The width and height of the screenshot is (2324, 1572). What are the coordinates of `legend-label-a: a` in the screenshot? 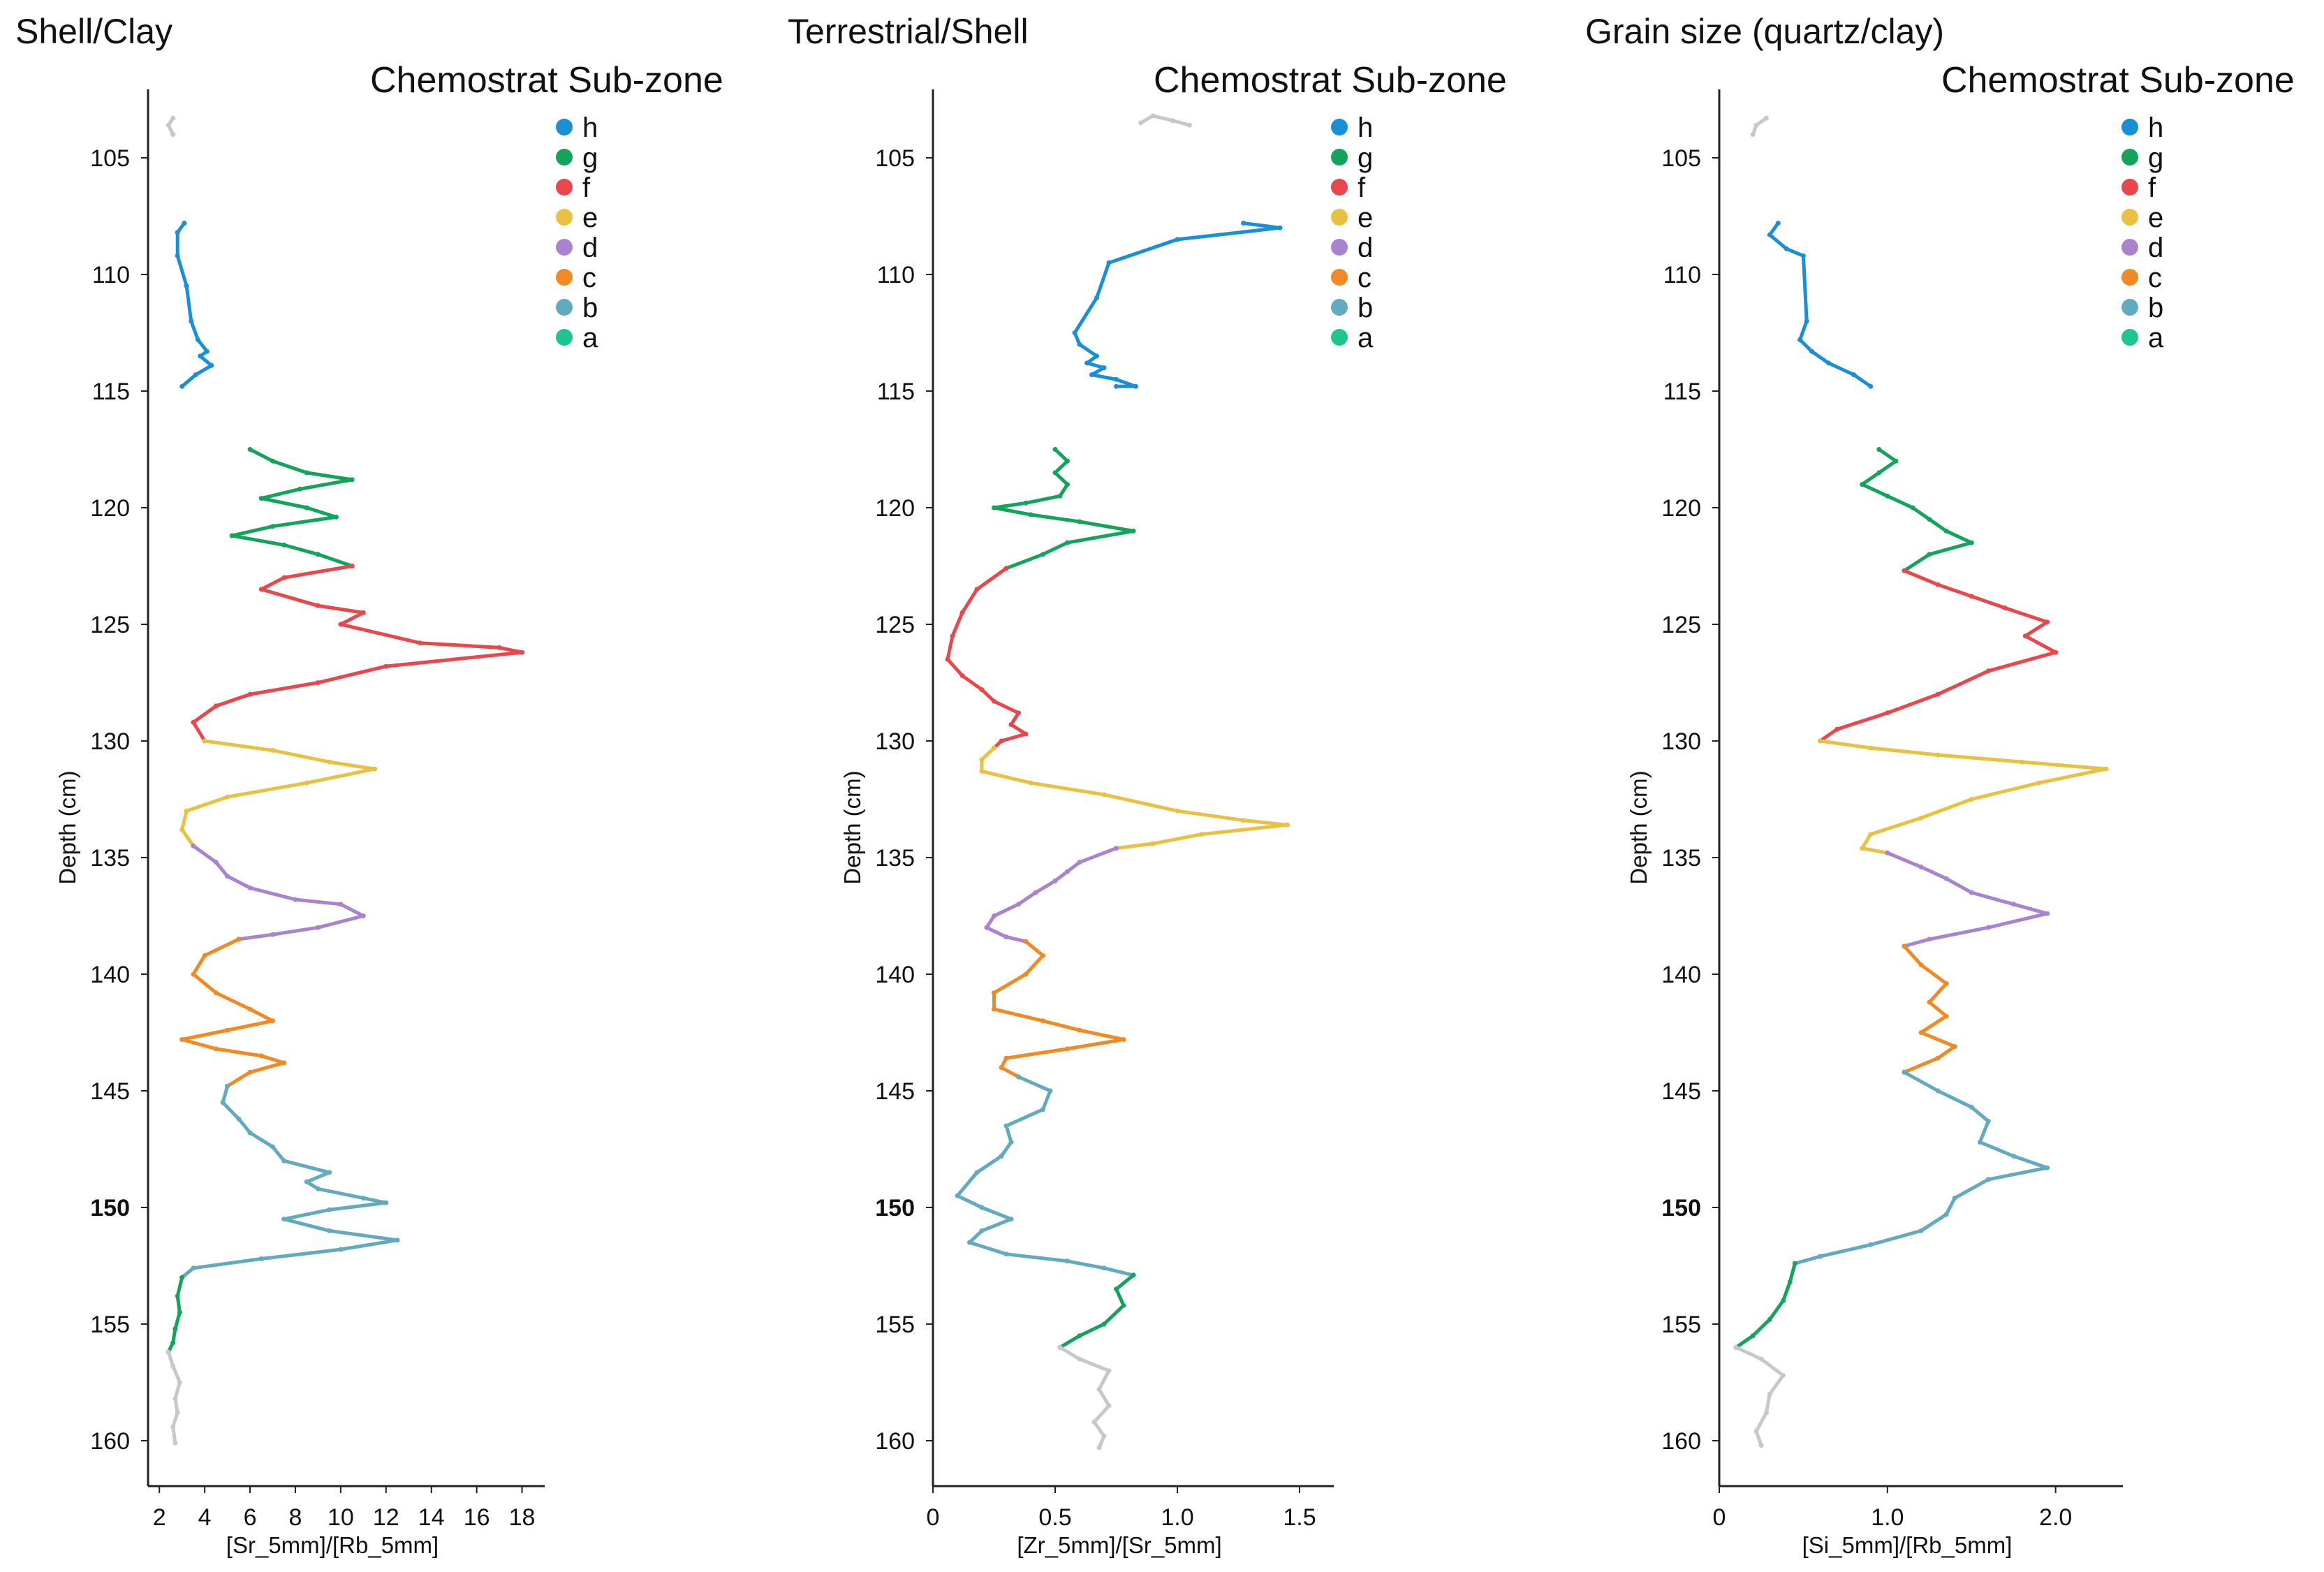 It's located at (1366, 338).